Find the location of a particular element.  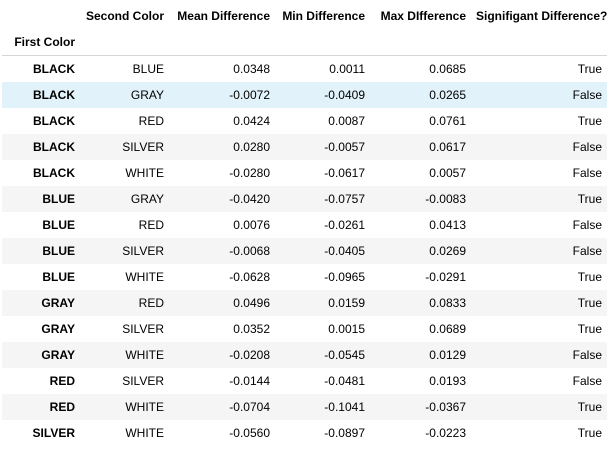

mean-difference-cell: 0.0496 is located at coordinates (251, 302).